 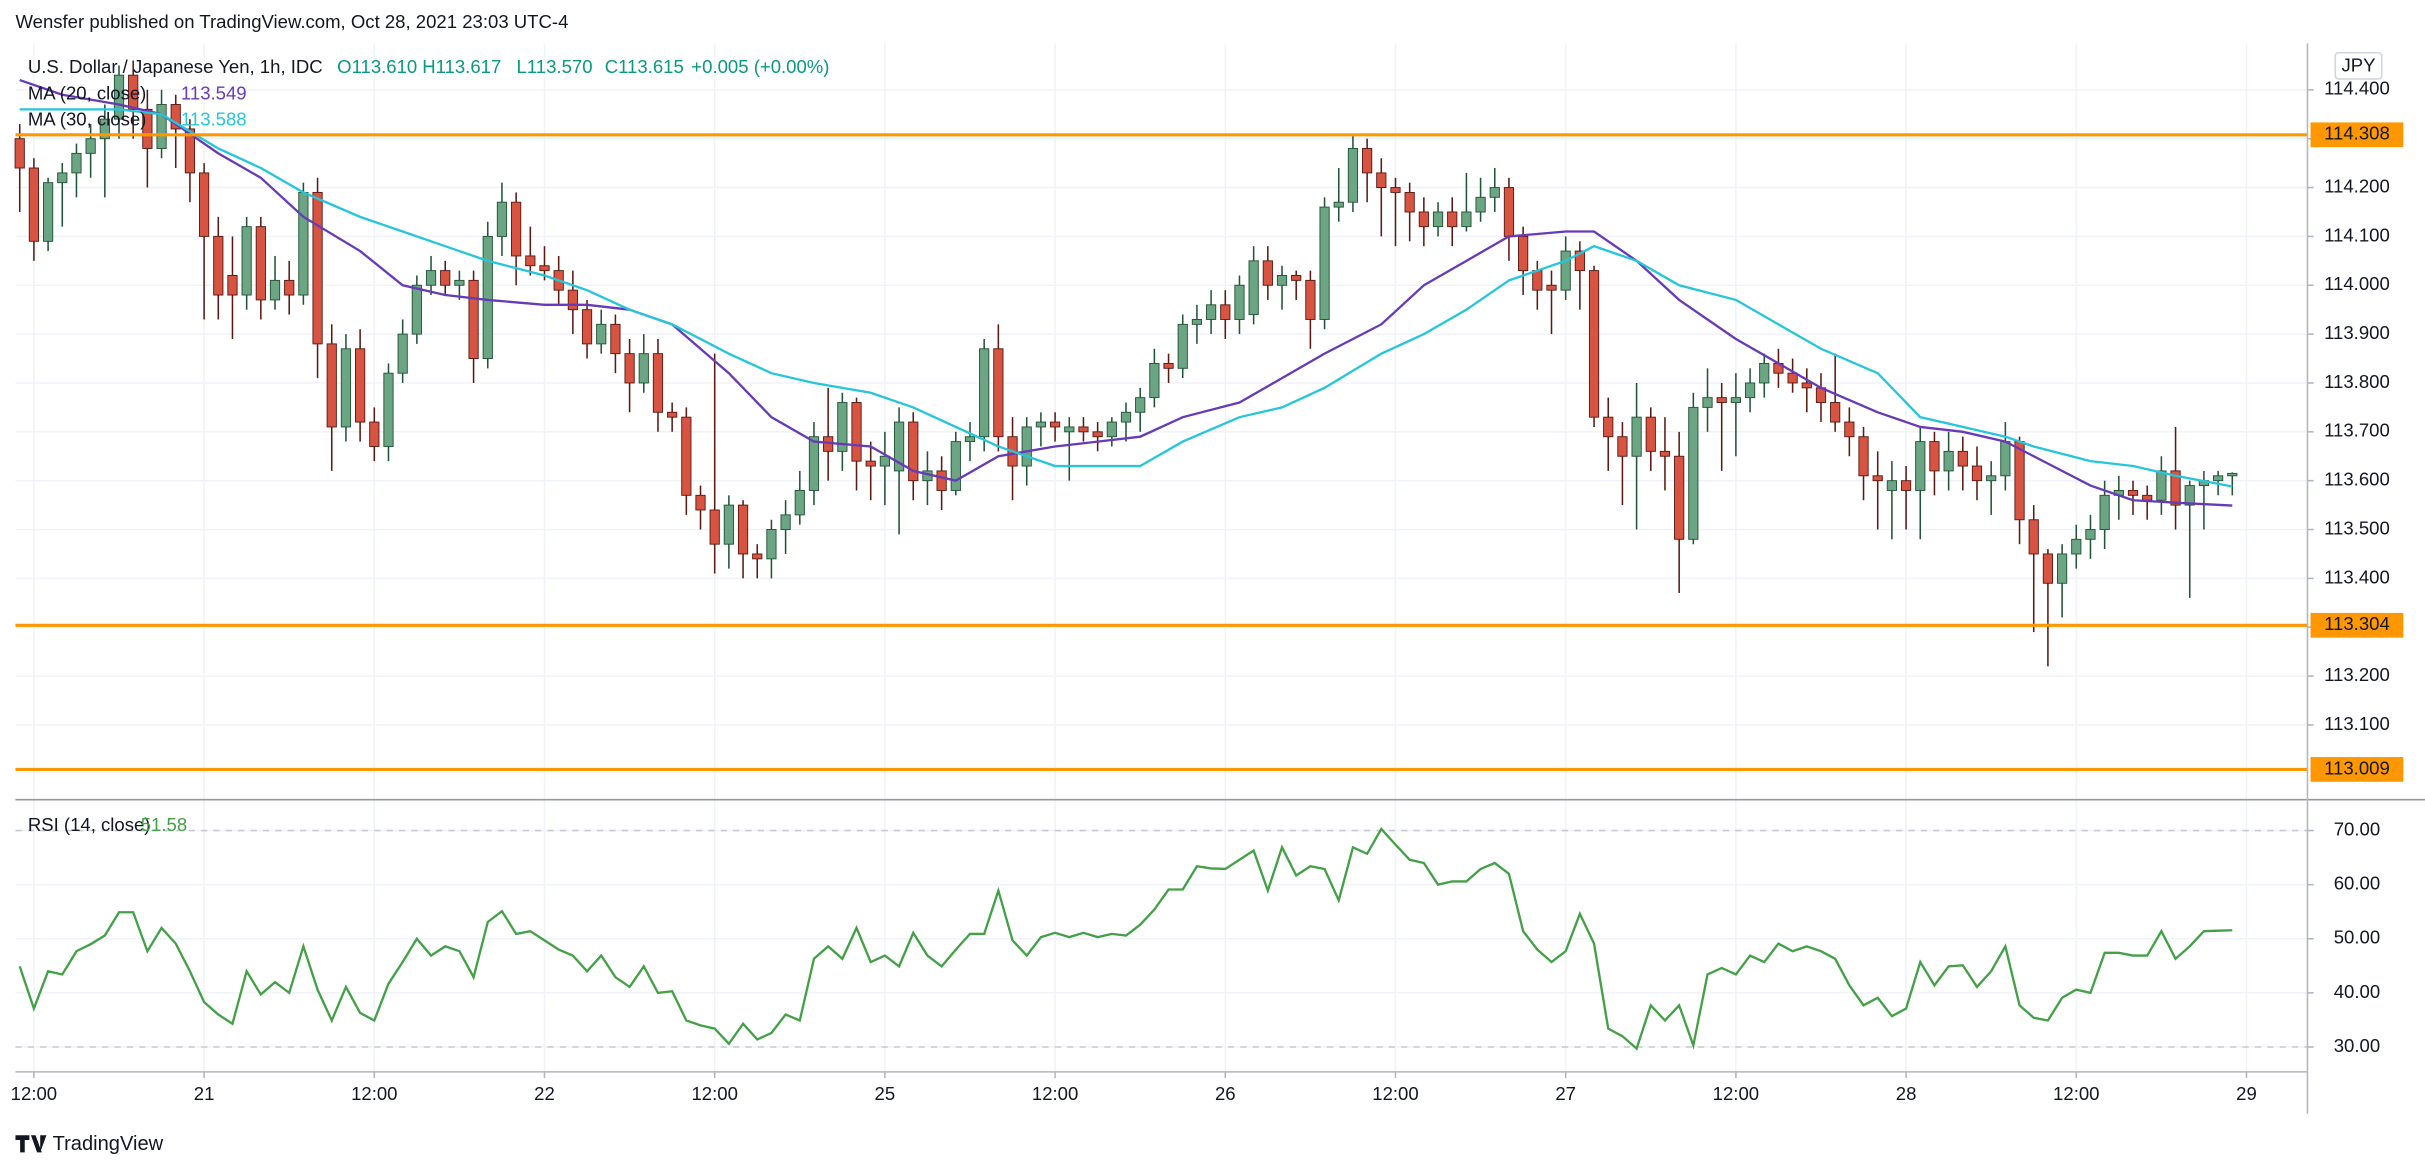 What do you see at coordinates (555, 66) in the screenshot?
I see `ohlc-low: L113.570` at bounding box center [555, 66].